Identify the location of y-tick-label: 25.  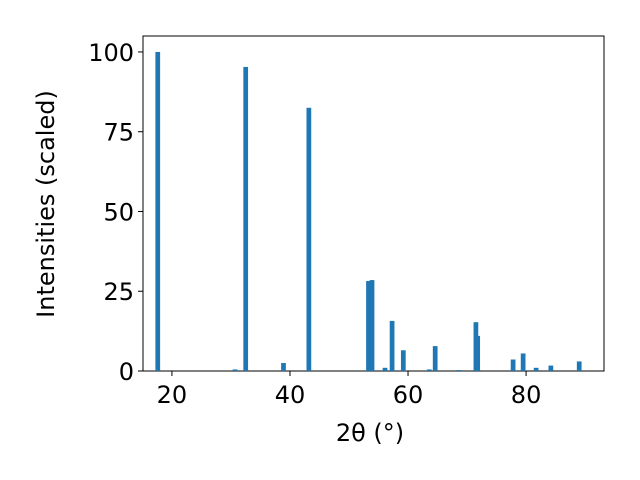
(118, 292).